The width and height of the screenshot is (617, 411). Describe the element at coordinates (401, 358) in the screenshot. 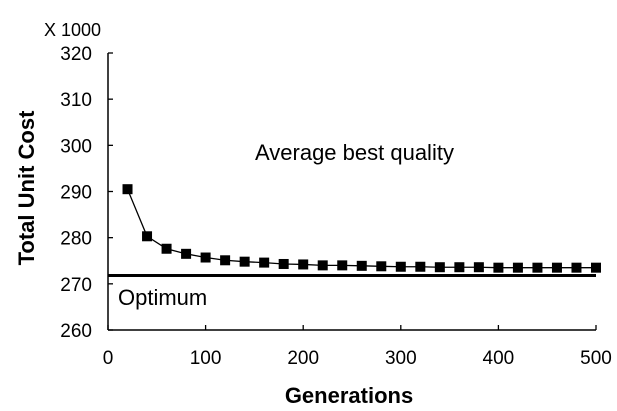

I see `x-tick-label: 300` at that location.